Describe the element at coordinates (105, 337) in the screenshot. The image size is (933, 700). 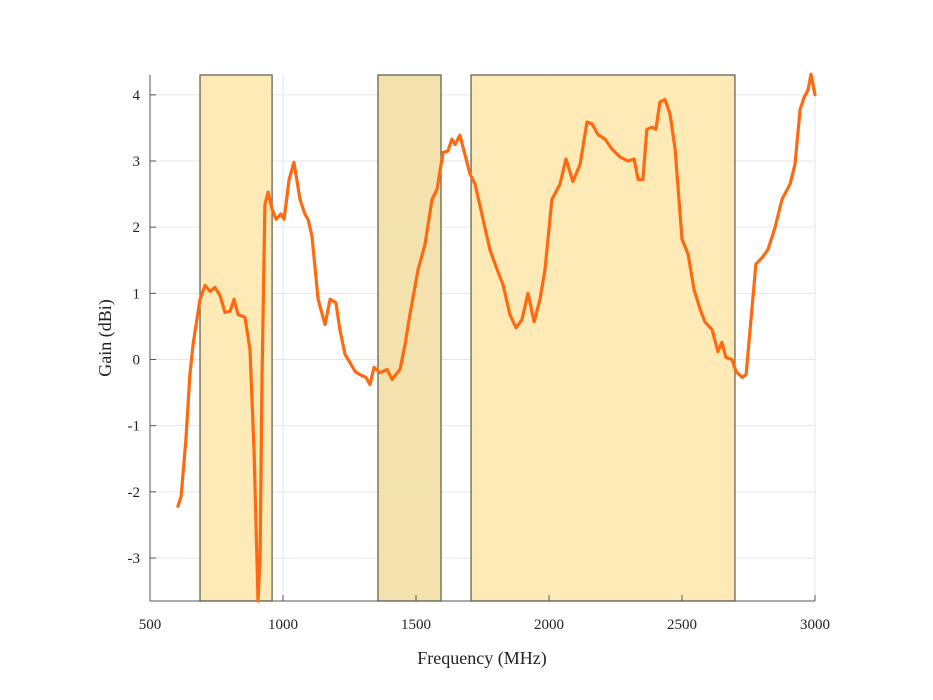
I see `y-axis-label: Gain (dBi)` at that location.